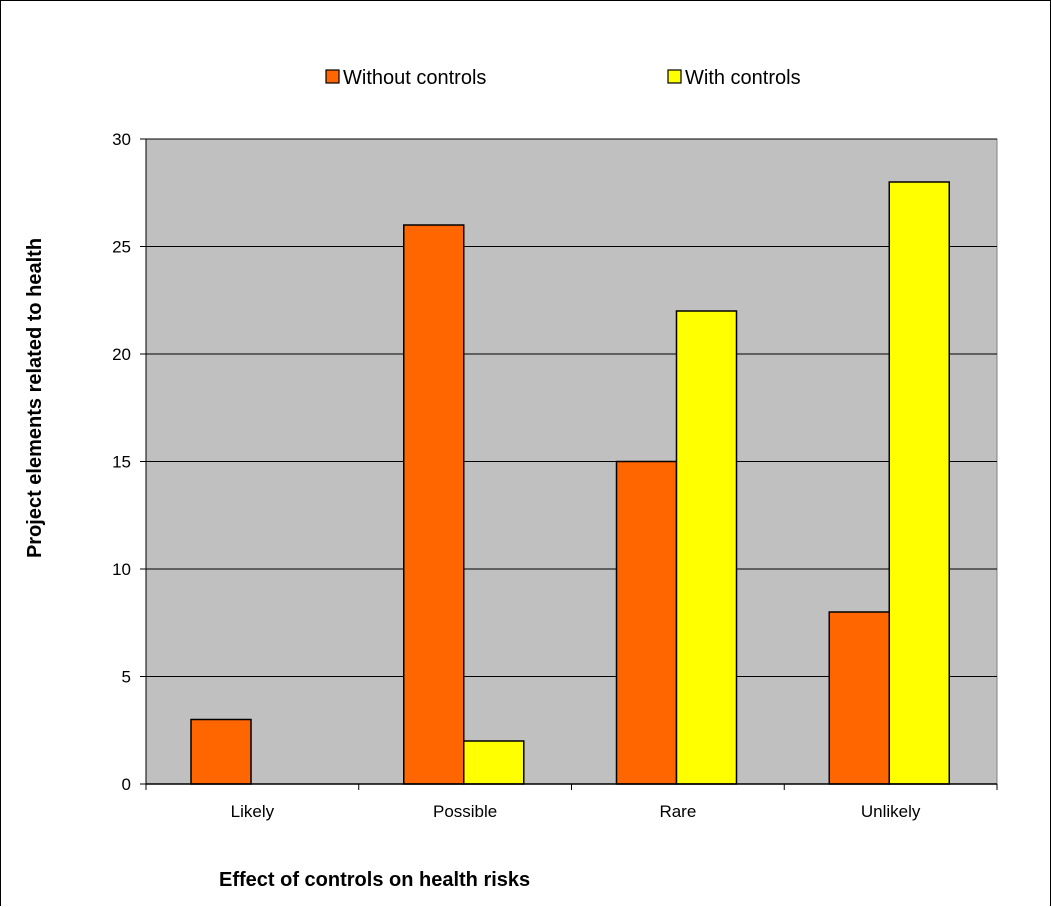  Describe the element at coordinates (859, 698) in the screenshot. I see `bar-without-controls-unlikely` at that location.